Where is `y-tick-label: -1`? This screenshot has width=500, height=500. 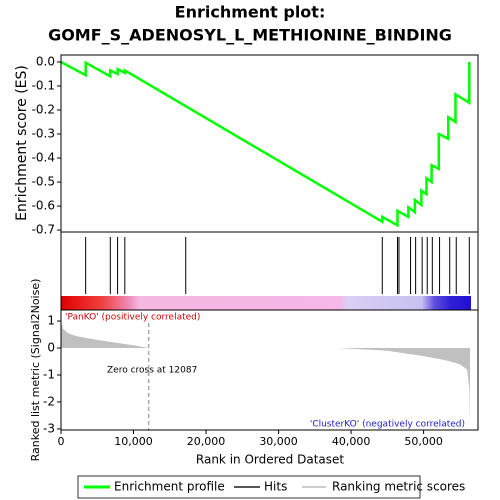
y-tick-label: -1 is located at coordinates (49, 374).